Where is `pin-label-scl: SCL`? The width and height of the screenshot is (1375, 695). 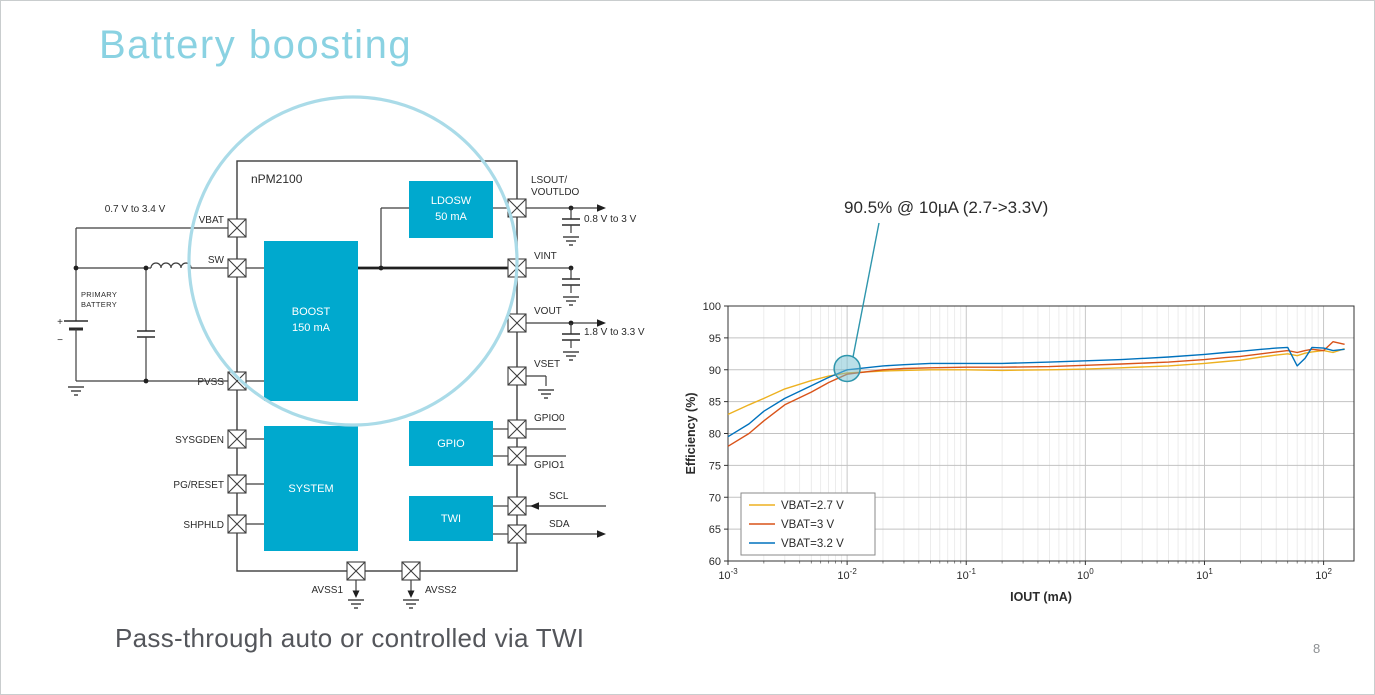 pin-label-scl: SCL is located at coordinates (559, 496).